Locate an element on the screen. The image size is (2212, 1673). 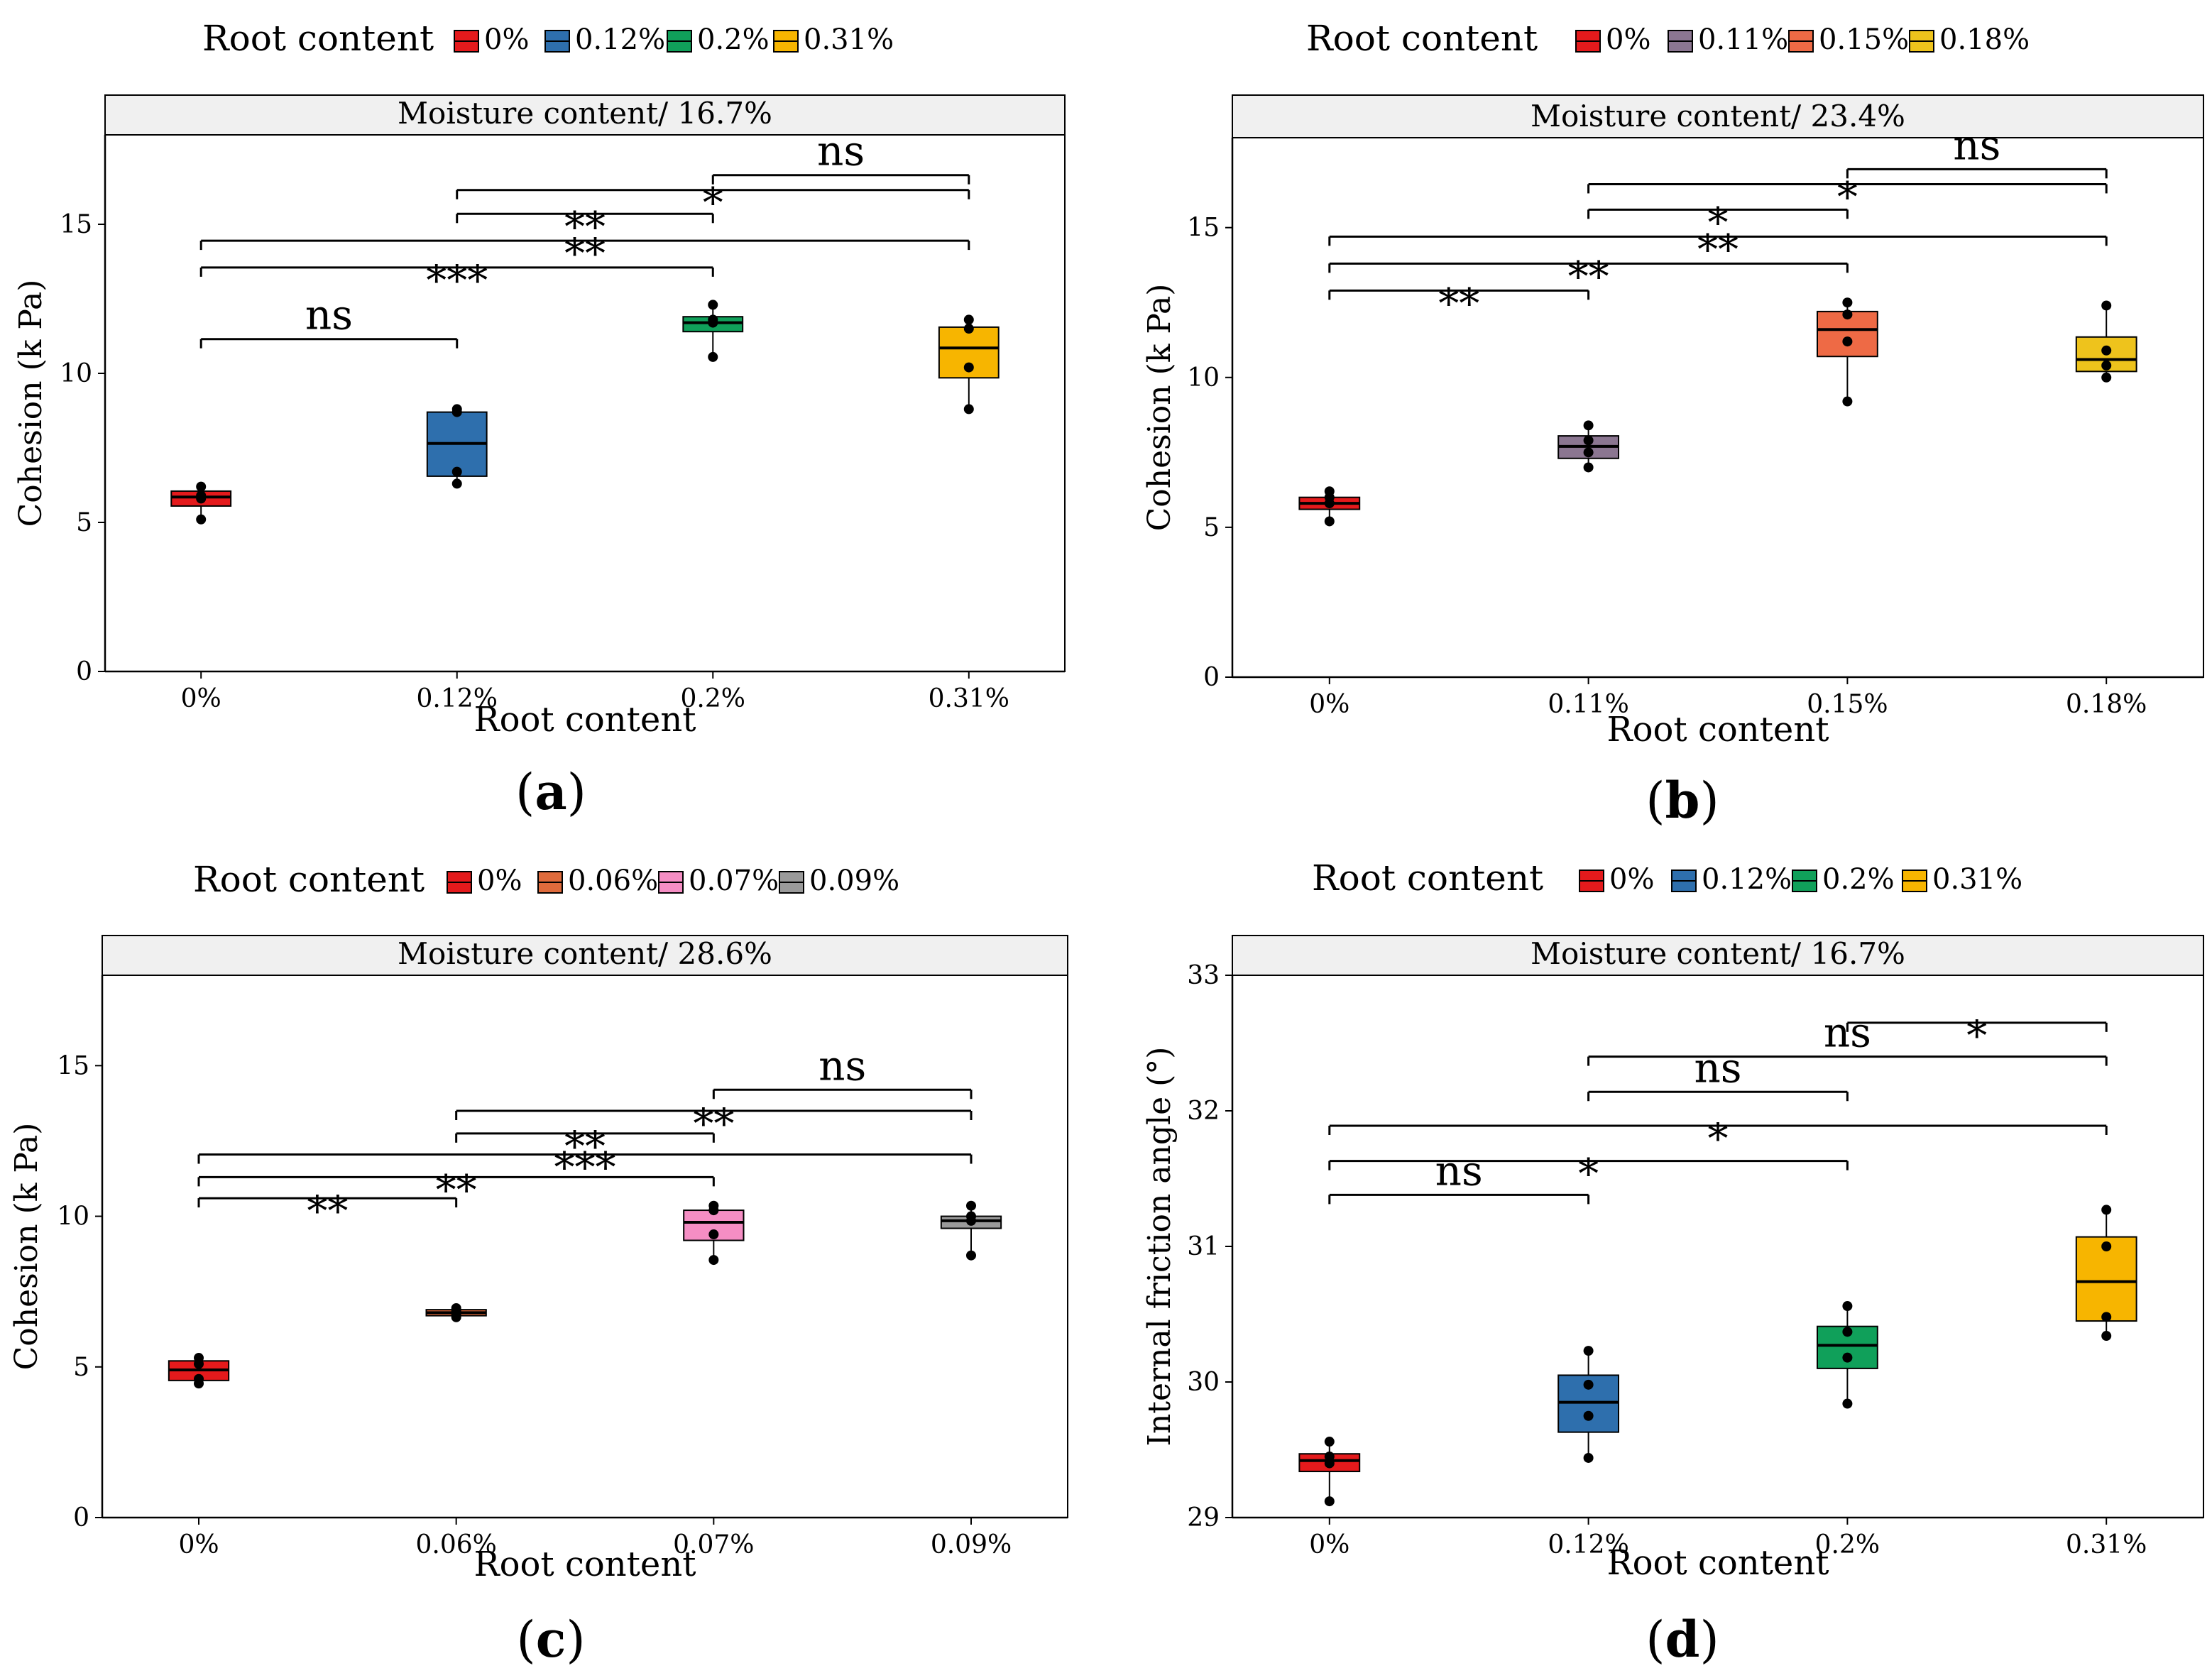
y-tick-label: 15 is located at coordinates (73, 1065).